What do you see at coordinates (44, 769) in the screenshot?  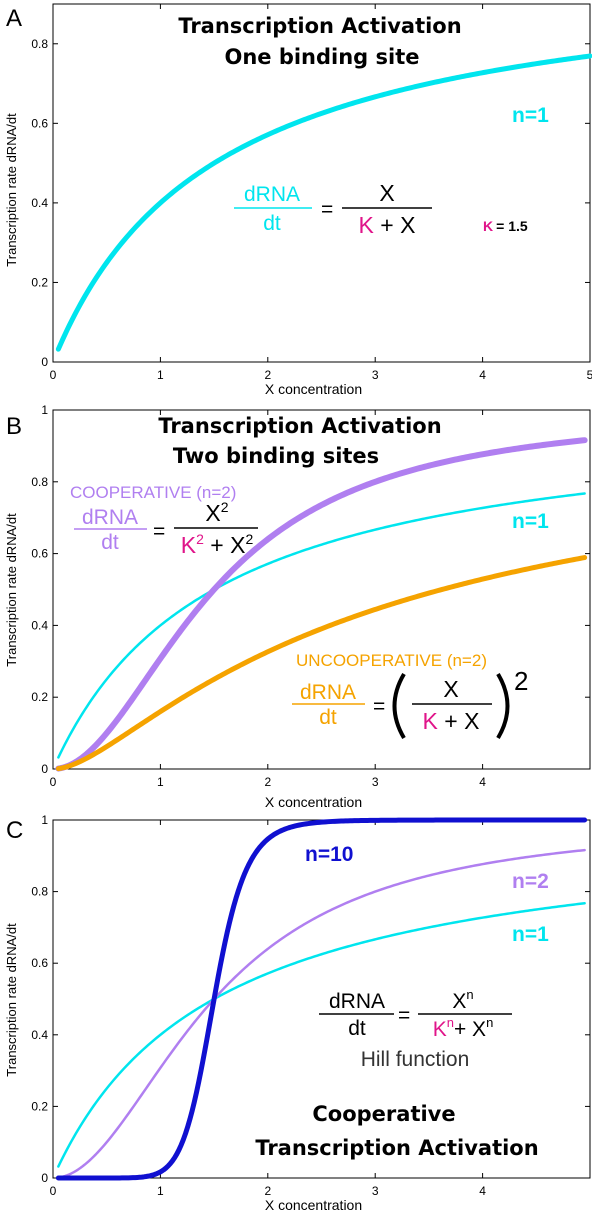 I see `panel-b-y-tick-label: 0` at bounding box center [44, 769].